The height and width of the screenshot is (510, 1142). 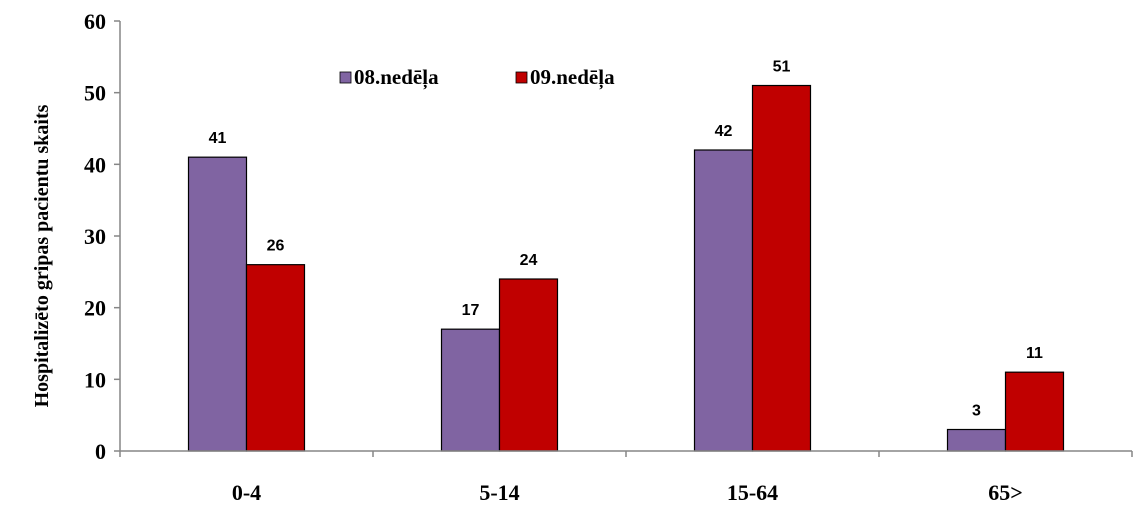 I want to click on y-tick-label: 60, so click(x=95, y=21).